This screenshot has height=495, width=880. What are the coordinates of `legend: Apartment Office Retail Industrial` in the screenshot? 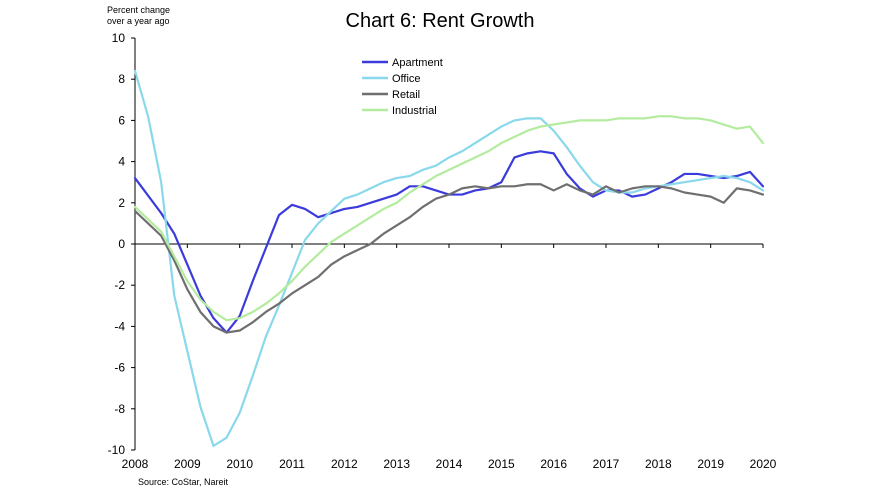 It's located at (402, 87).